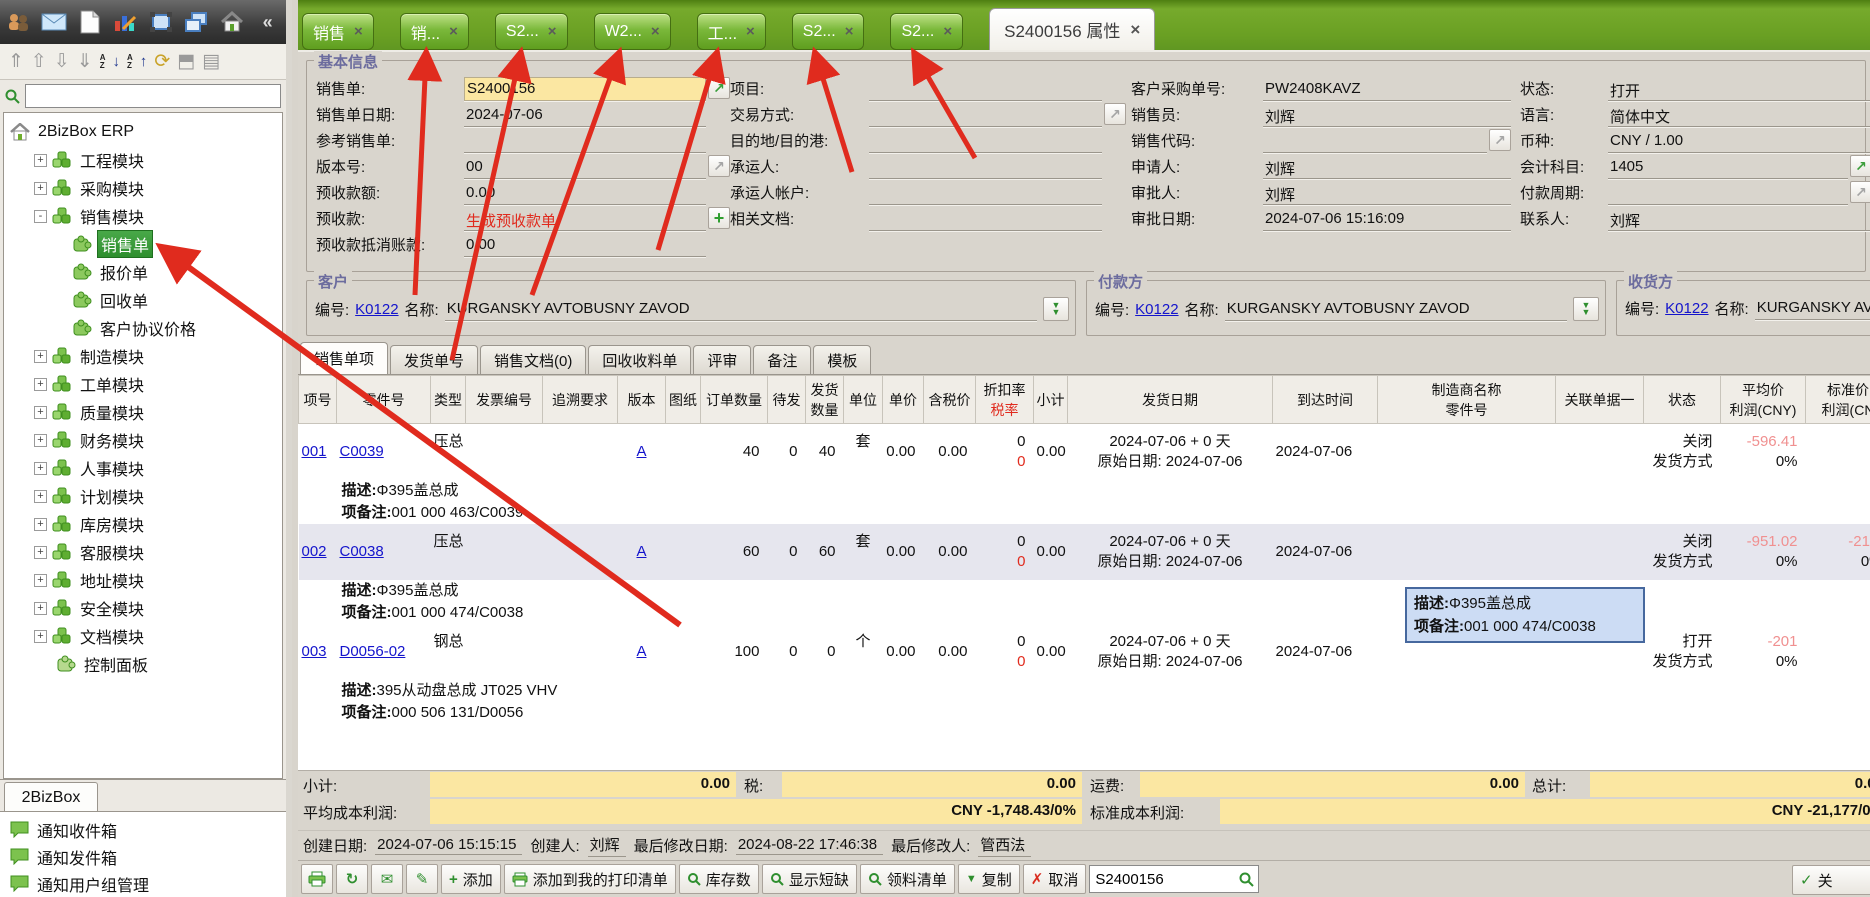 The width and height of the screenshot is (1870, 897). What do you see at coordinates (18, 22) in the screenshot?
I see `users-icon` at bounding box center [18, 22].